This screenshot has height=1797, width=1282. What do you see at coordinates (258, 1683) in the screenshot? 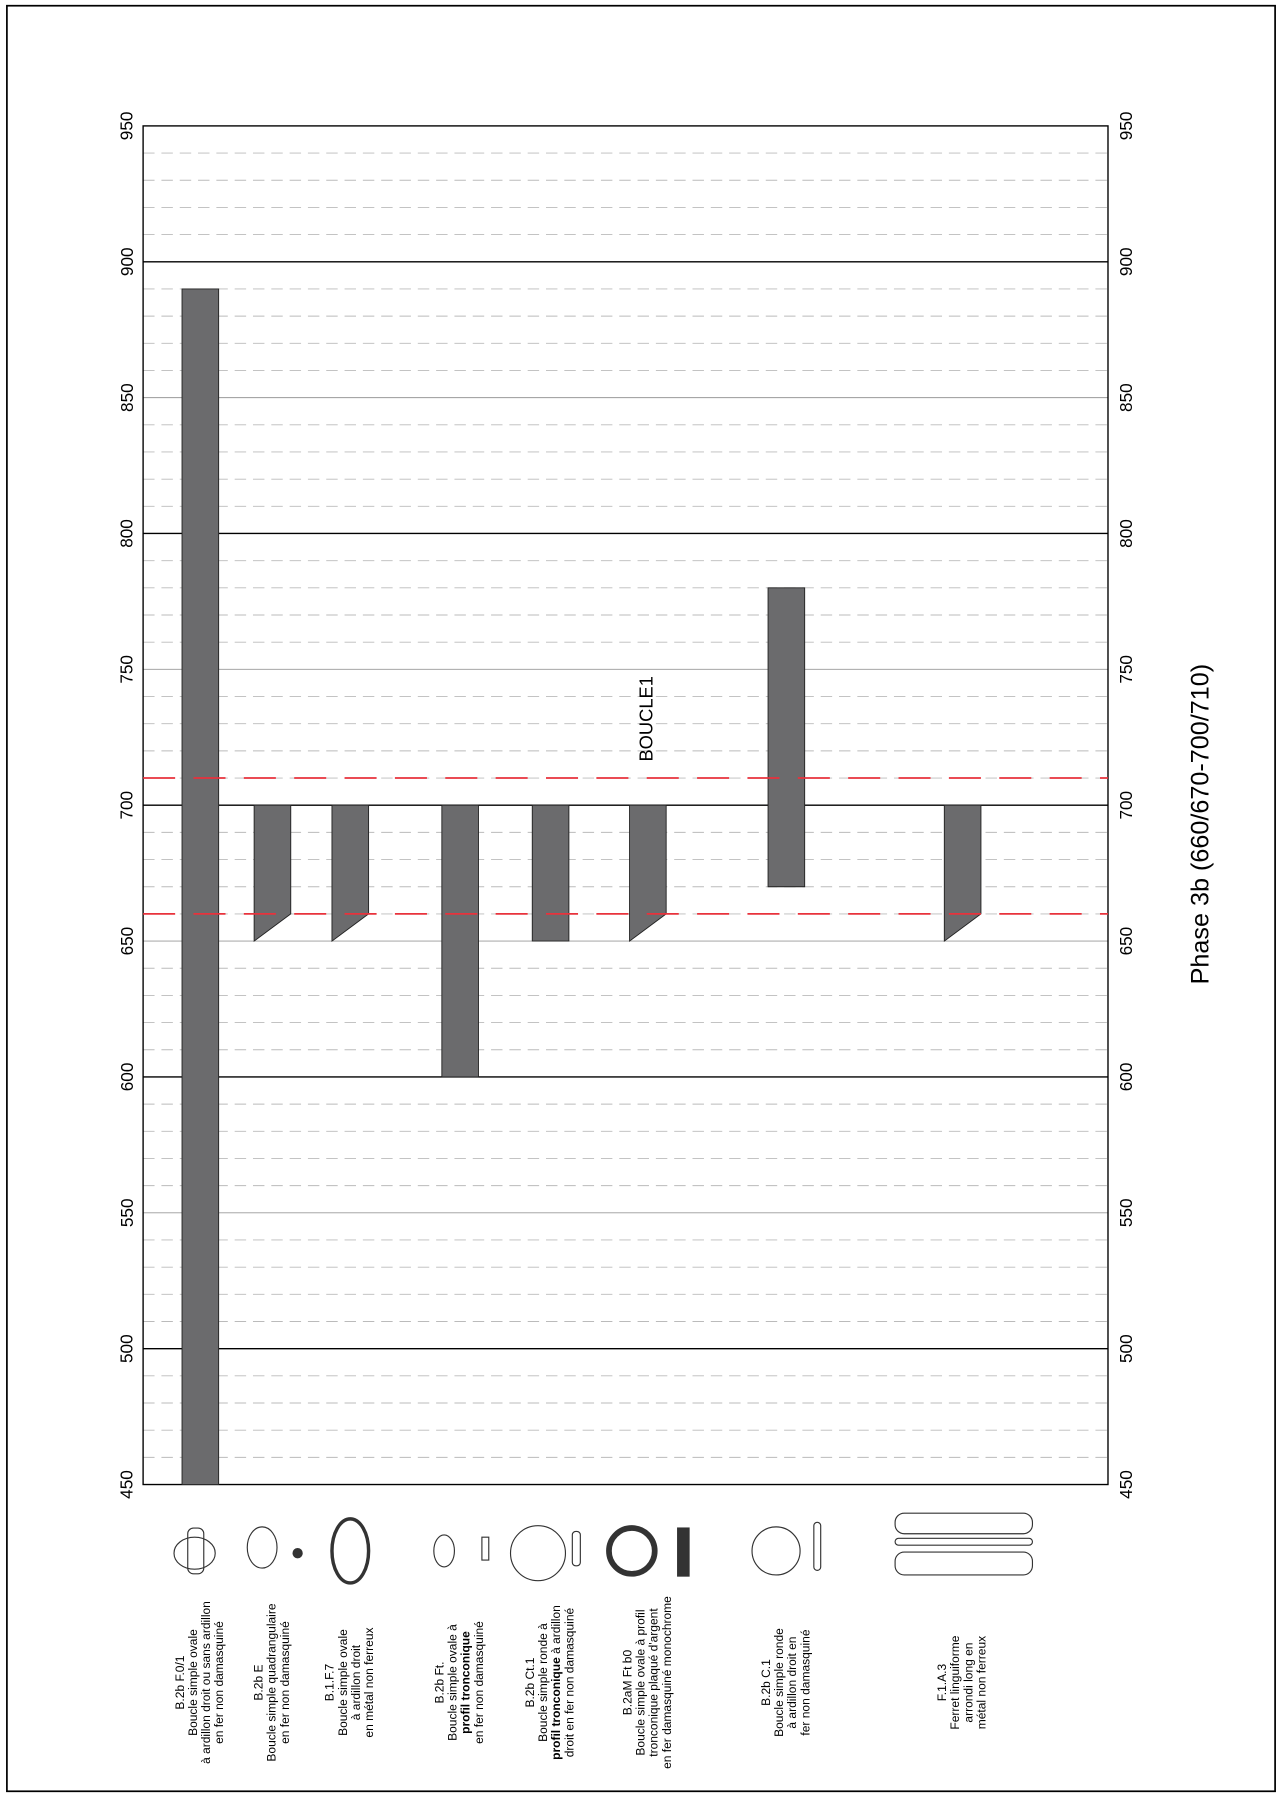
I see `category-label: B.2b E` at bounding box center [258, 1683].